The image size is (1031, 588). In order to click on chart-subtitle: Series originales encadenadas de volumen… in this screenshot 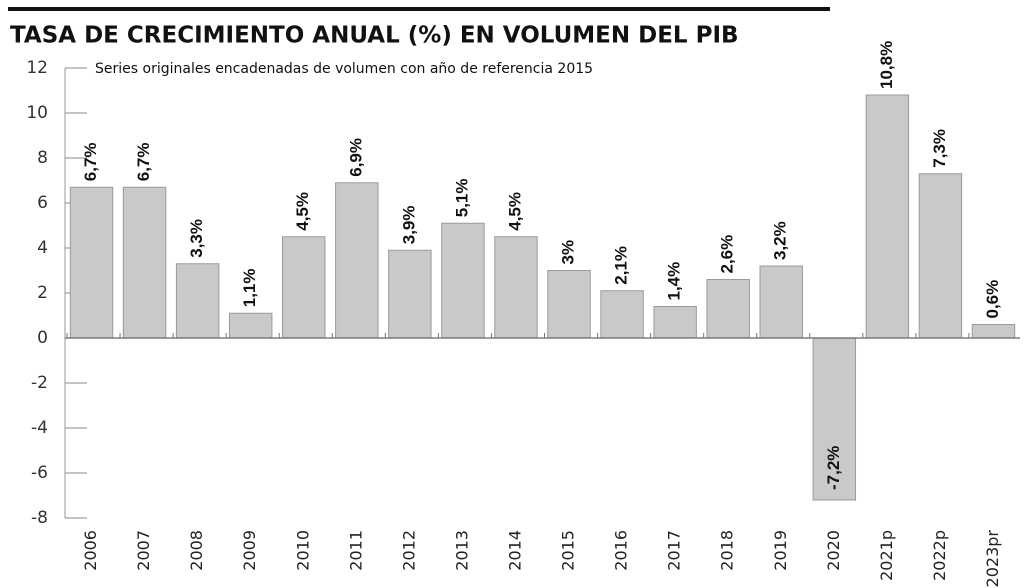, I will do `click(344, 69)`.